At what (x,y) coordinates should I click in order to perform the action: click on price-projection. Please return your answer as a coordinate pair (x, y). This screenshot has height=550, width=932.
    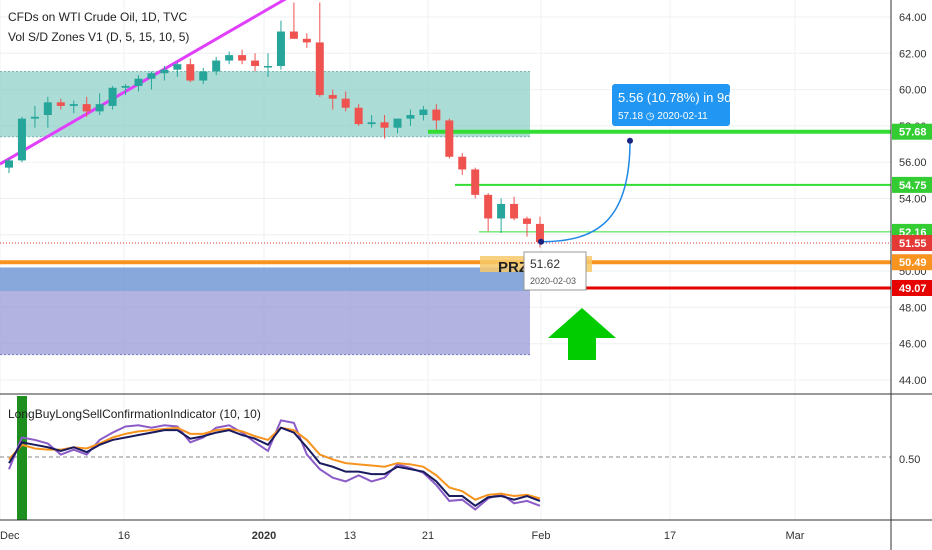
    Looking at the image, I should click on (585, 191).